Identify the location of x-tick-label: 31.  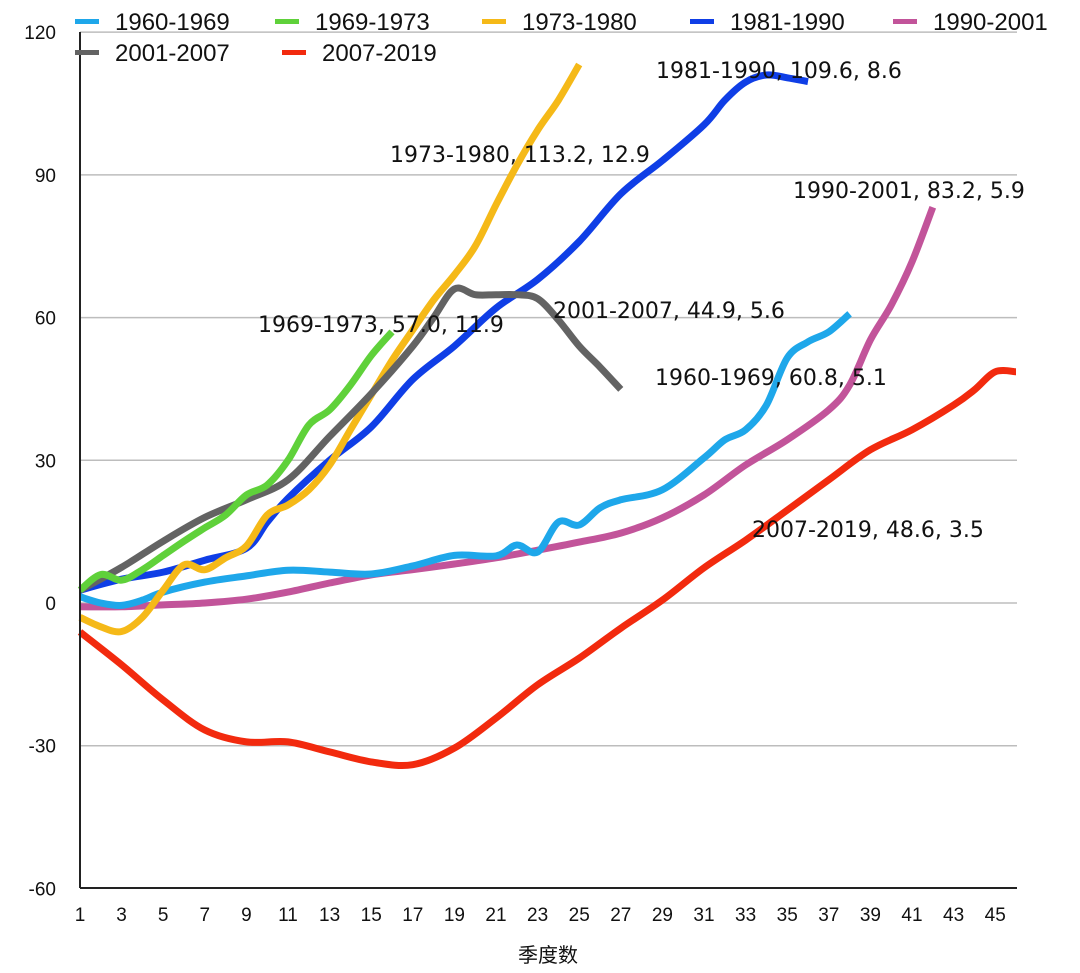
(703, 915).